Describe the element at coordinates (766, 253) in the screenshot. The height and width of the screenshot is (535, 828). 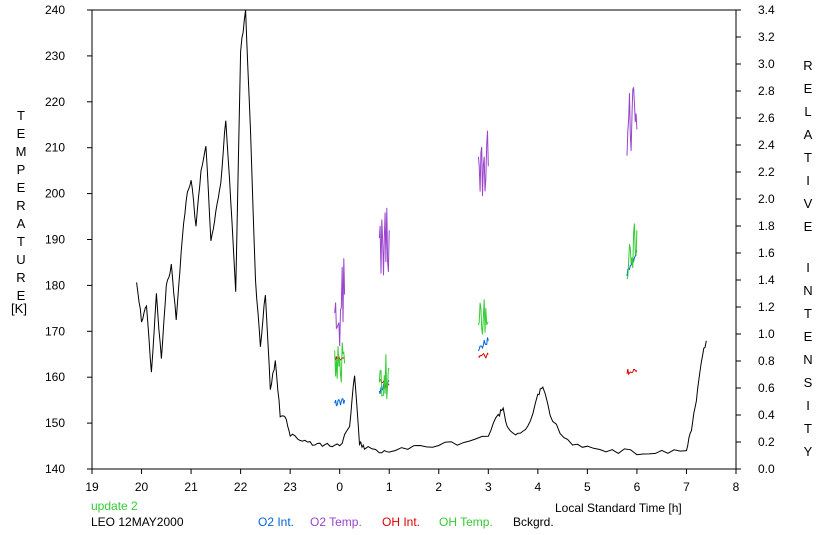
I see `y-right-tick-label: 1.6` at that location.